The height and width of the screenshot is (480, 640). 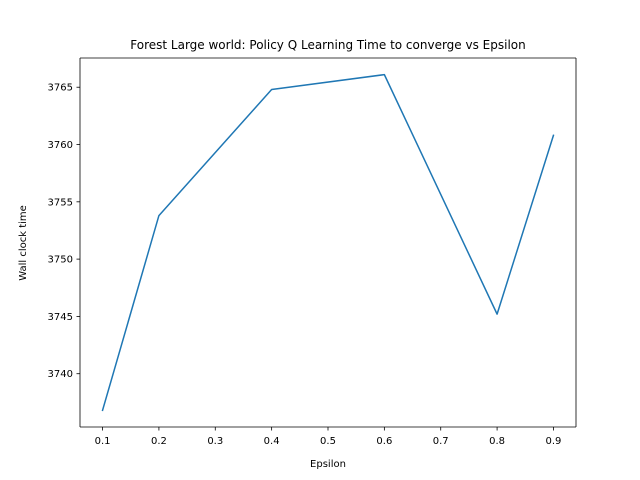 I want to click on x-axis-label: Epsilon, so click(x=328, y=464).